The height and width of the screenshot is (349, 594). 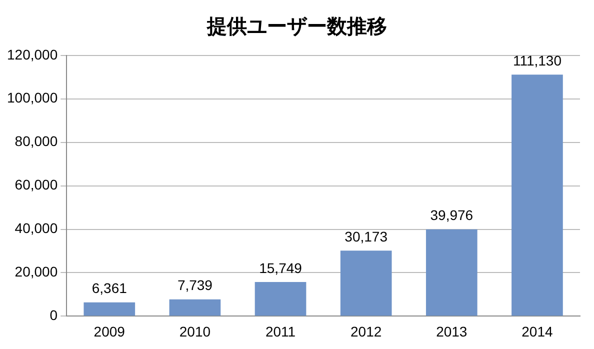 What do you see at coordinates (452, 215) in the screenshot?
I see `data-label: 39,976` at bounding box center [452, 215].